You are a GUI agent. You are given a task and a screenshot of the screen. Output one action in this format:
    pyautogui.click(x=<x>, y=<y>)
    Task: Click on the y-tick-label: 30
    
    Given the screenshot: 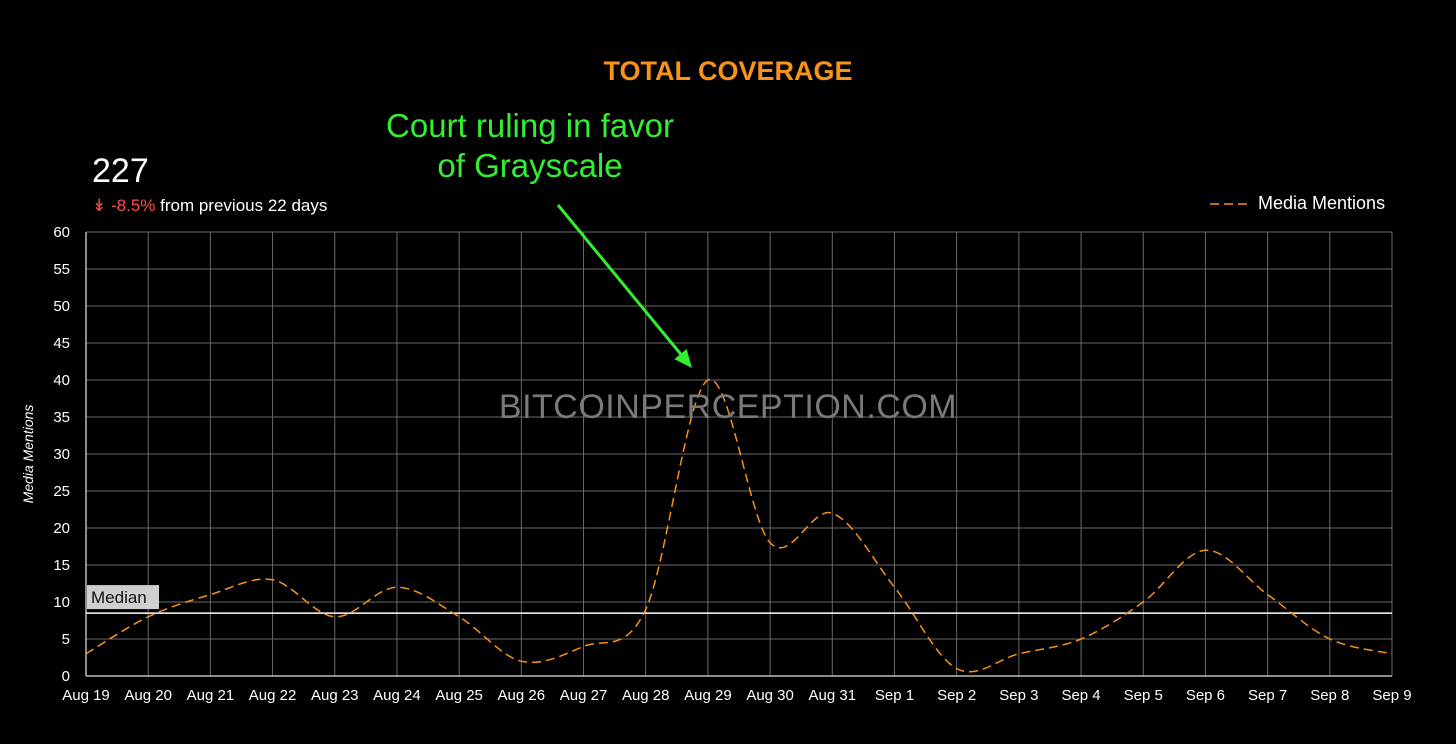 What is the action you would take?
    pyautogui.click(x=61, y=454)
    